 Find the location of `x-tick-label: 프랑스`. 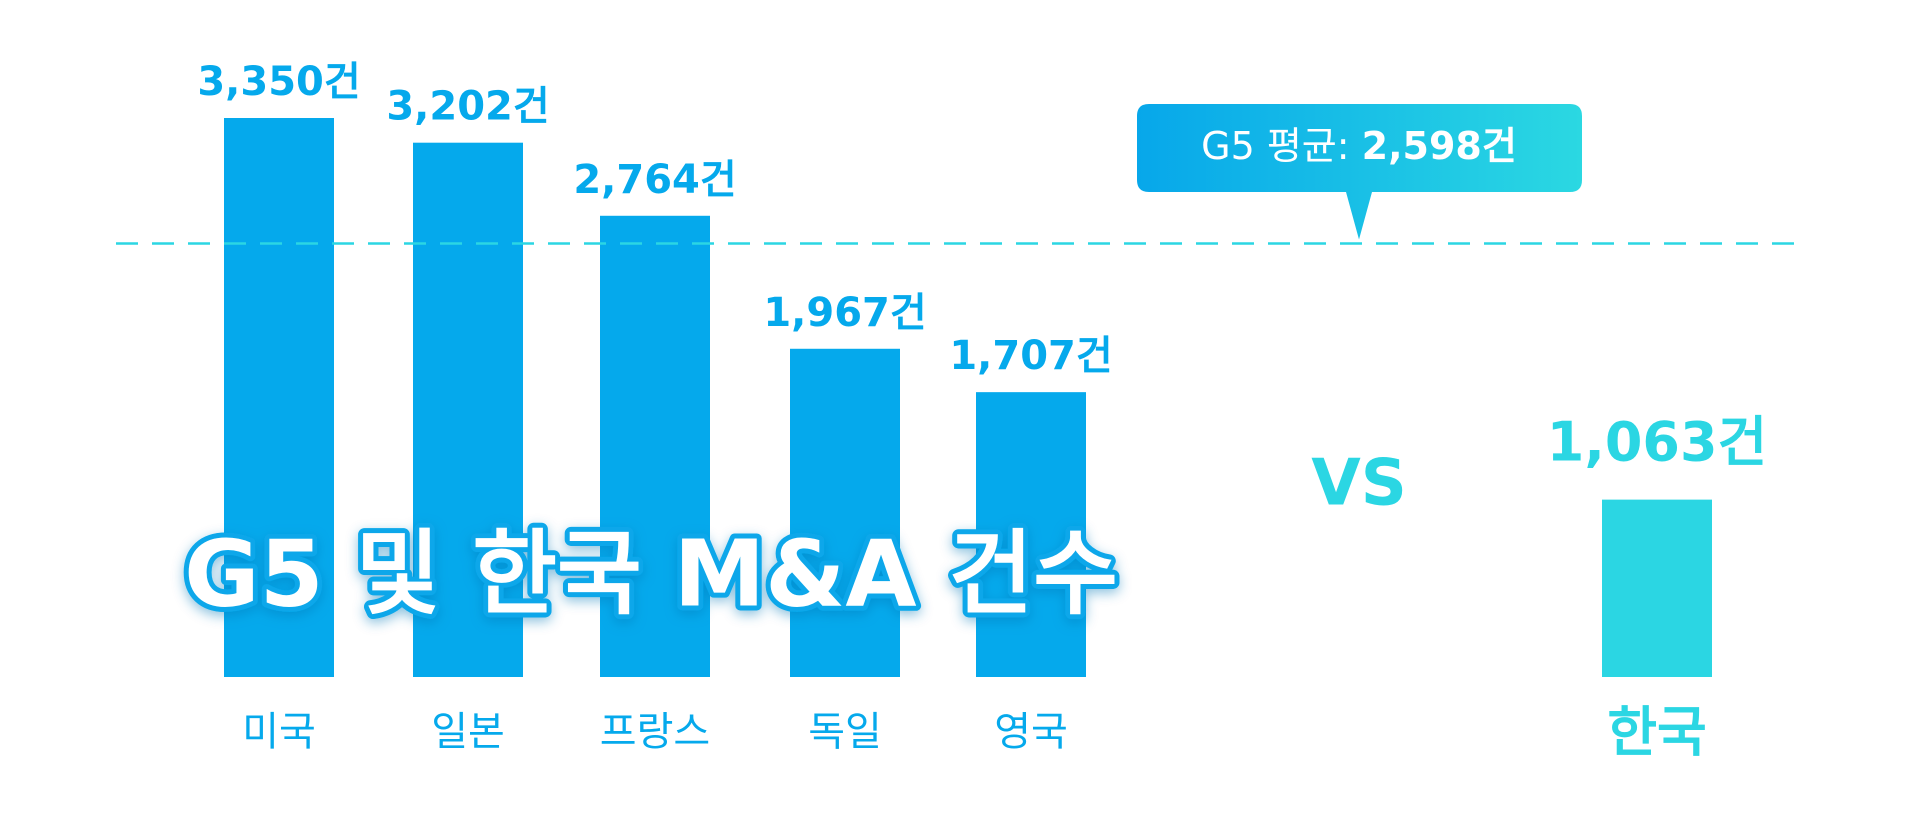

x-tick-label: 프랑스 is located at coordinates (655, 732).